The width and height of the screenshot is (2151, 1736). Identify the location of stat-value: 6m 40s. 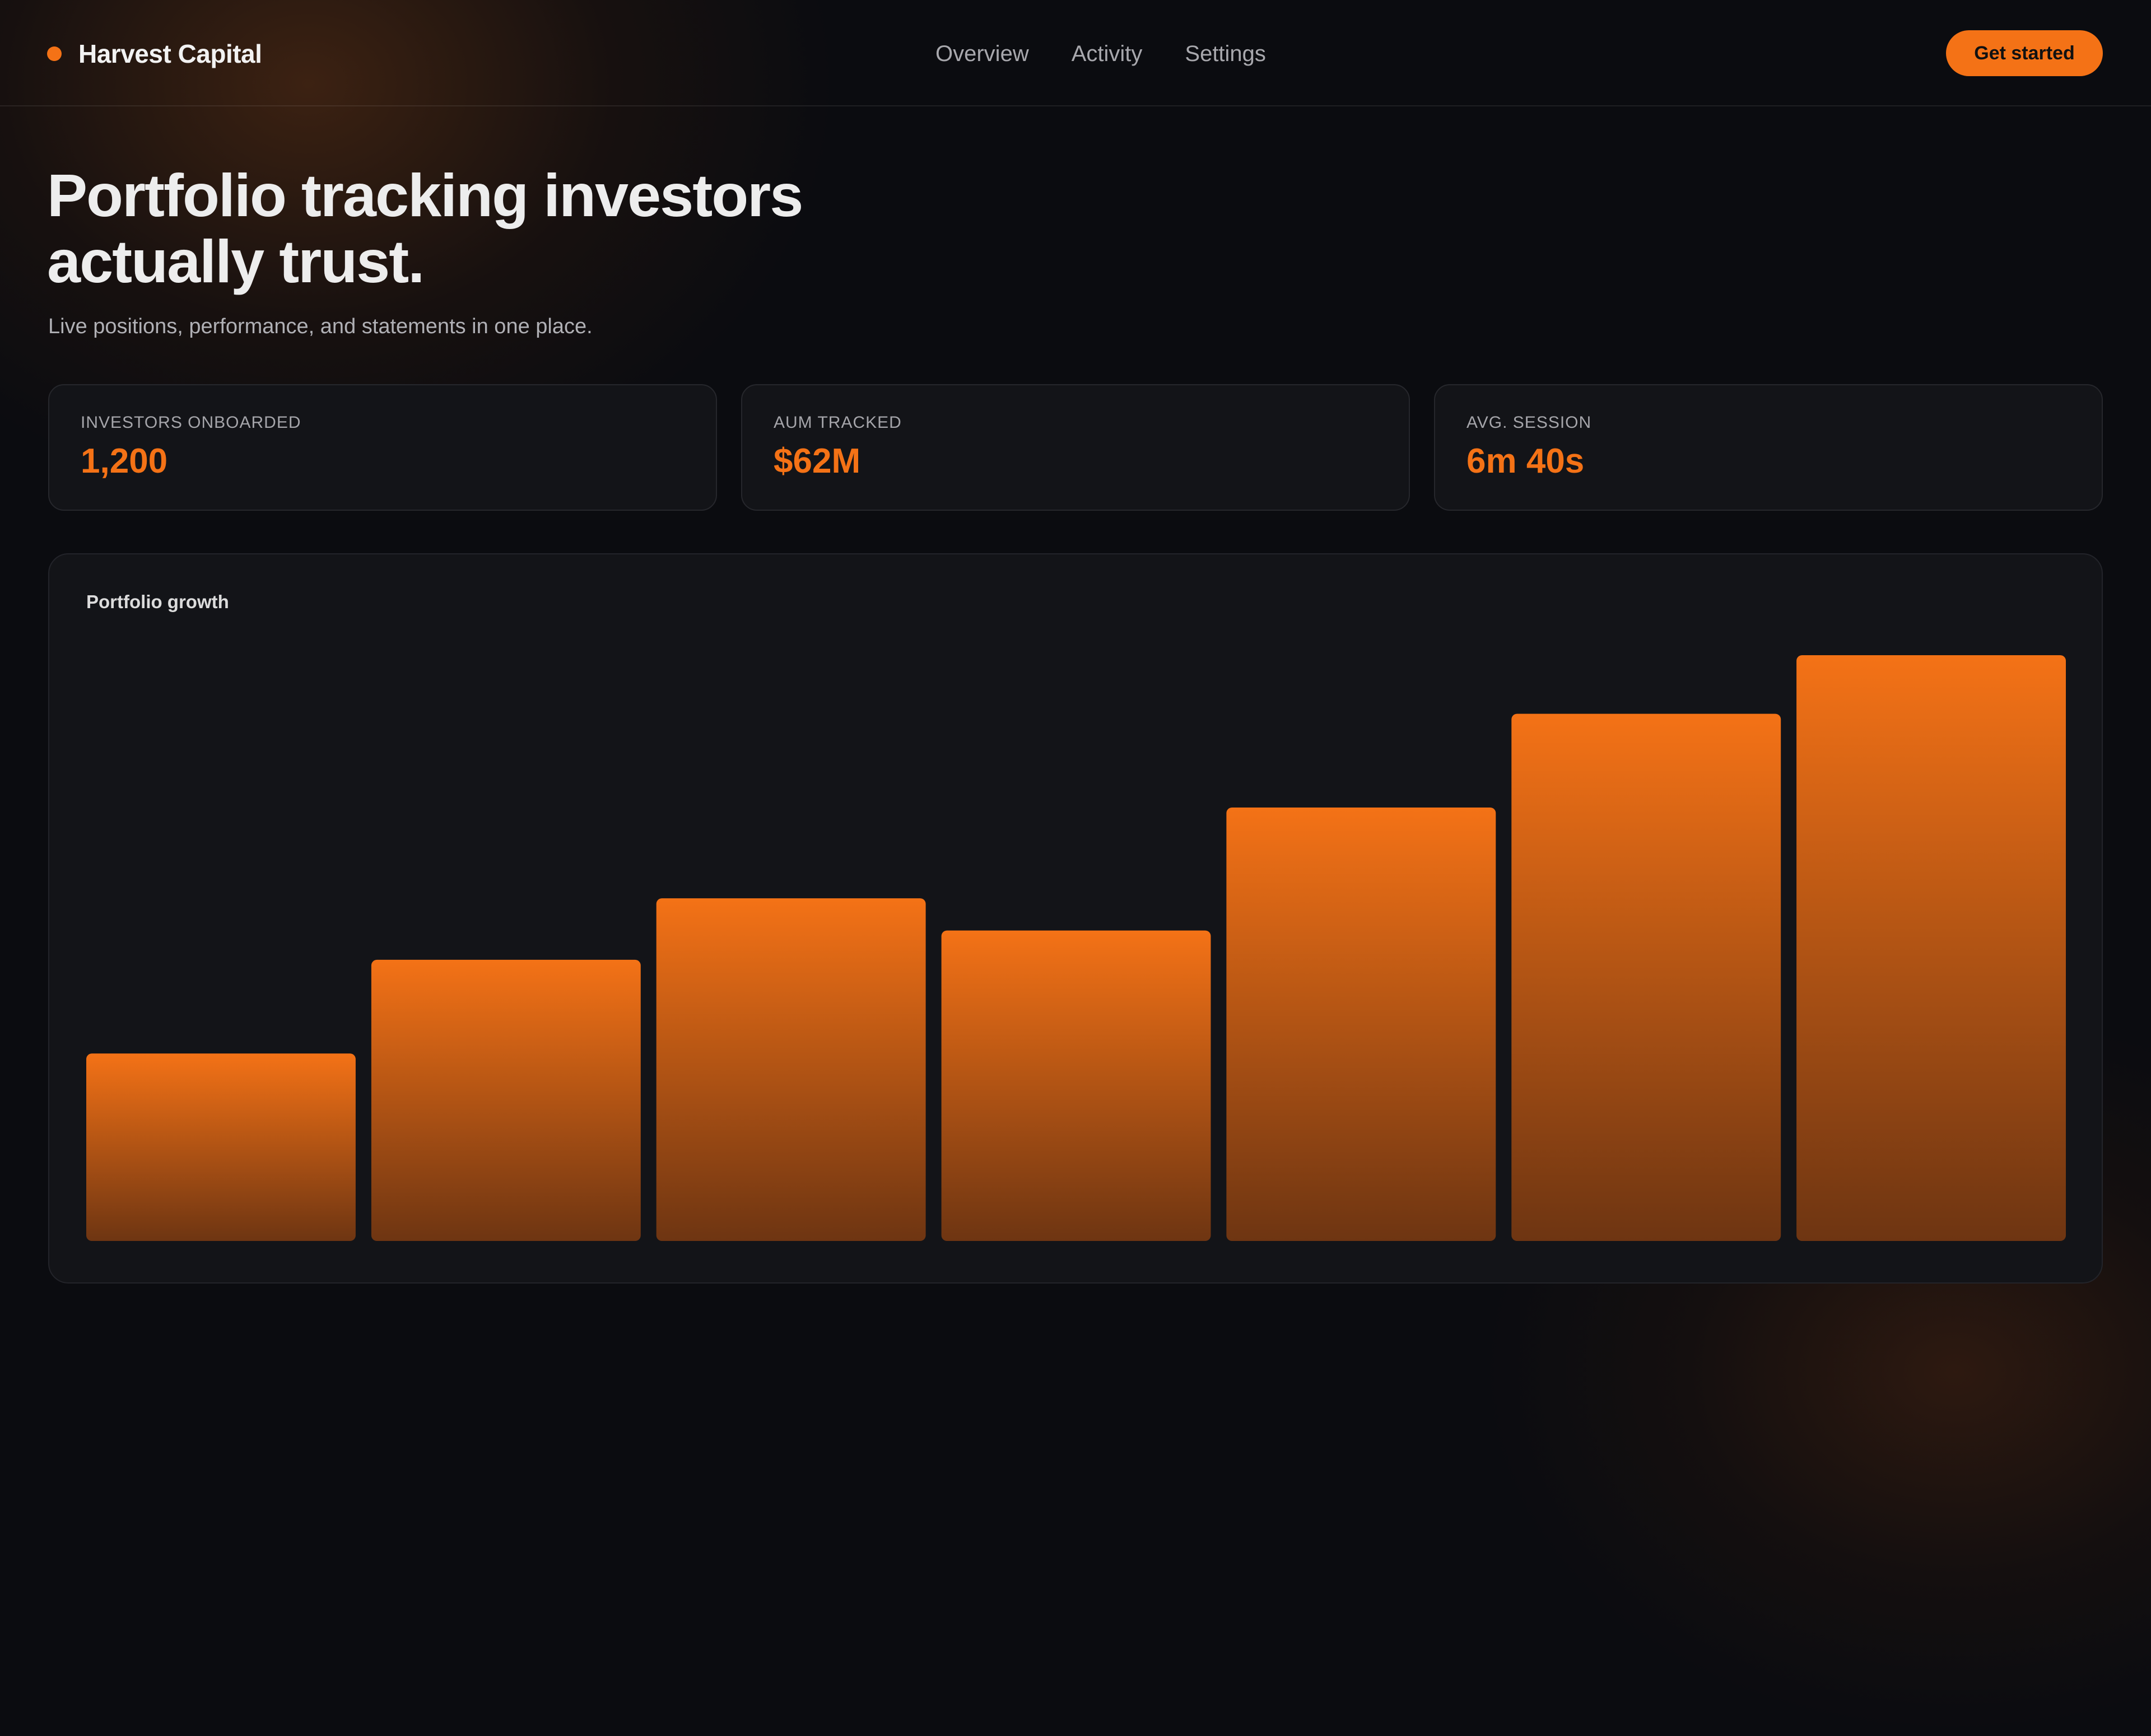
(1525, 461).